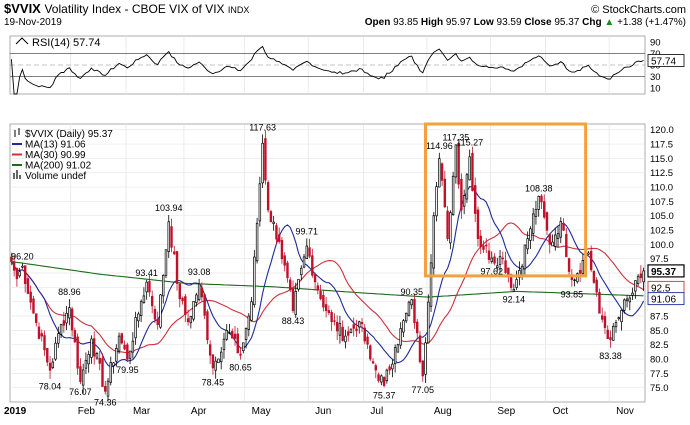 The width and height of the screenshot is (690, 425). I want to click on chart-date: 19-Nov-2019, so click(33, 22).